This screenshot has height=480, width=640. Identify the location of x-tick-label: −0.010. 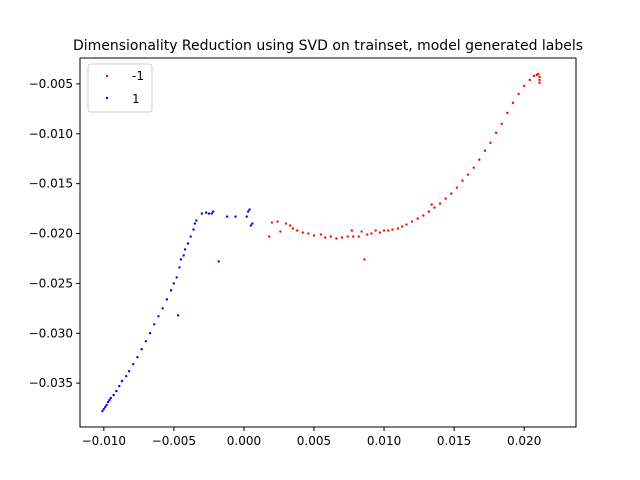
(104, 441).